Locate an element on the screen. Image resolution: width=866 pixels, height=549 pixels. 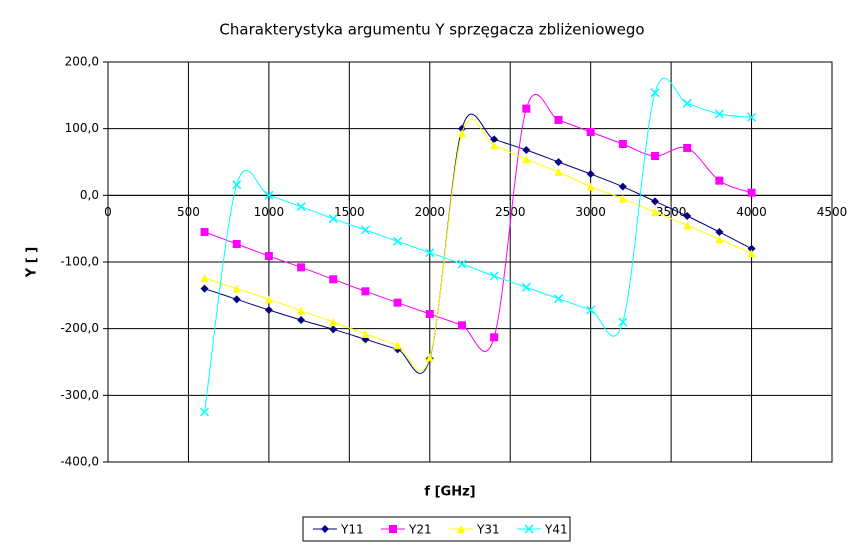
legend-label: Y11 is located at coordinates (352, 530).